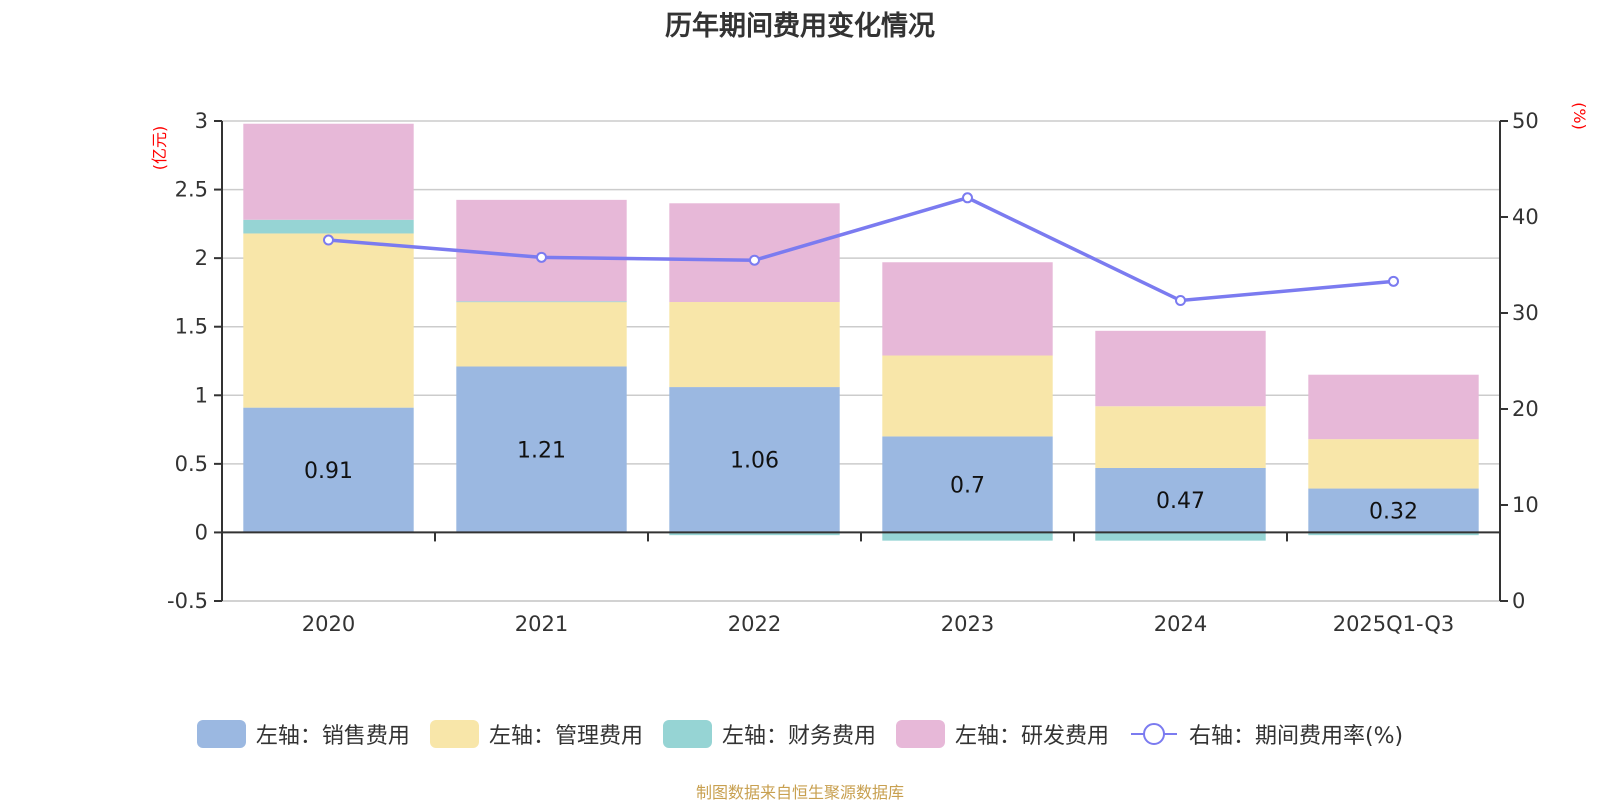 This screenshot has height=803, width=1600. Describe the element at coordinates (332, 736) in the screenshot. I see `legend-label: 左轴：销售费用` at that location.